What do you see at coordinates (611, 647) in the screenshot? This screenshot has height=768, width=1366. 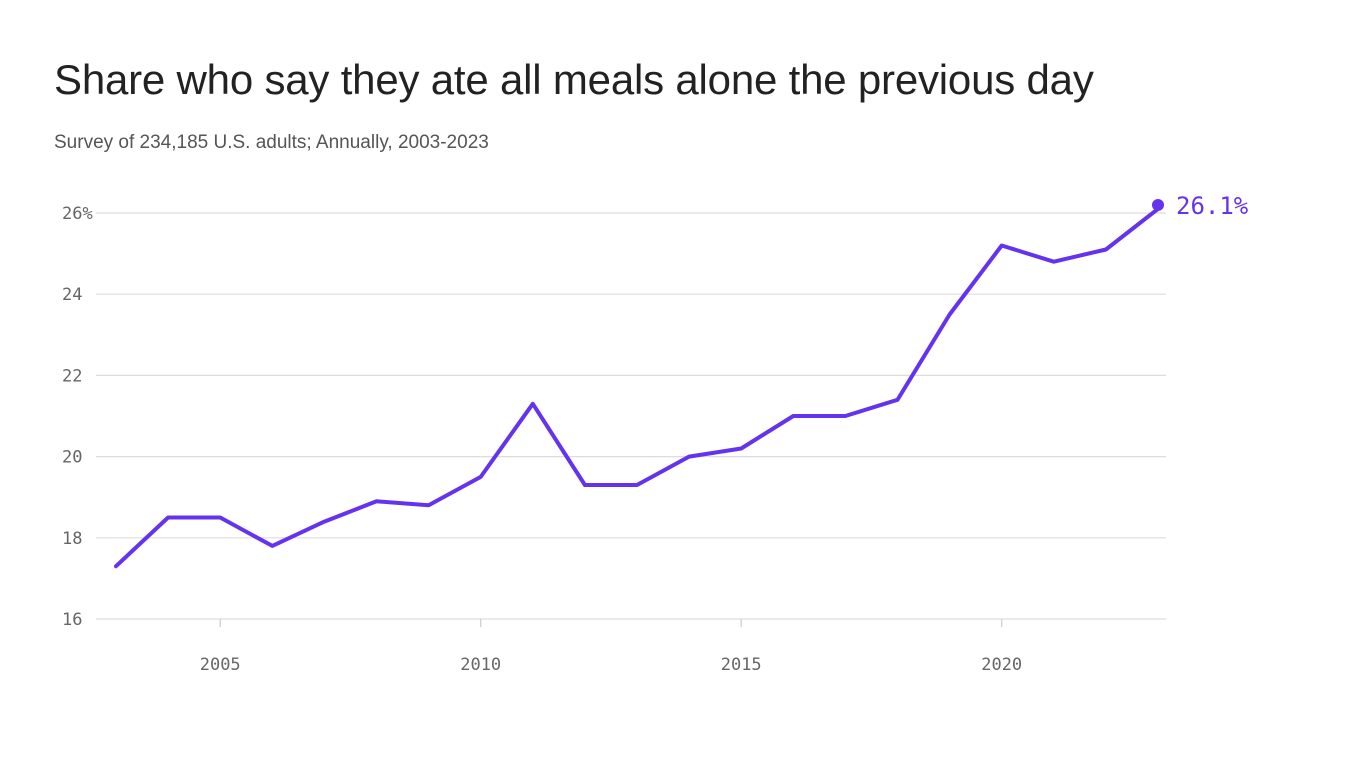 I see `x-axis: 2005 2010 2015 2020` at bounding box center [611, 647].